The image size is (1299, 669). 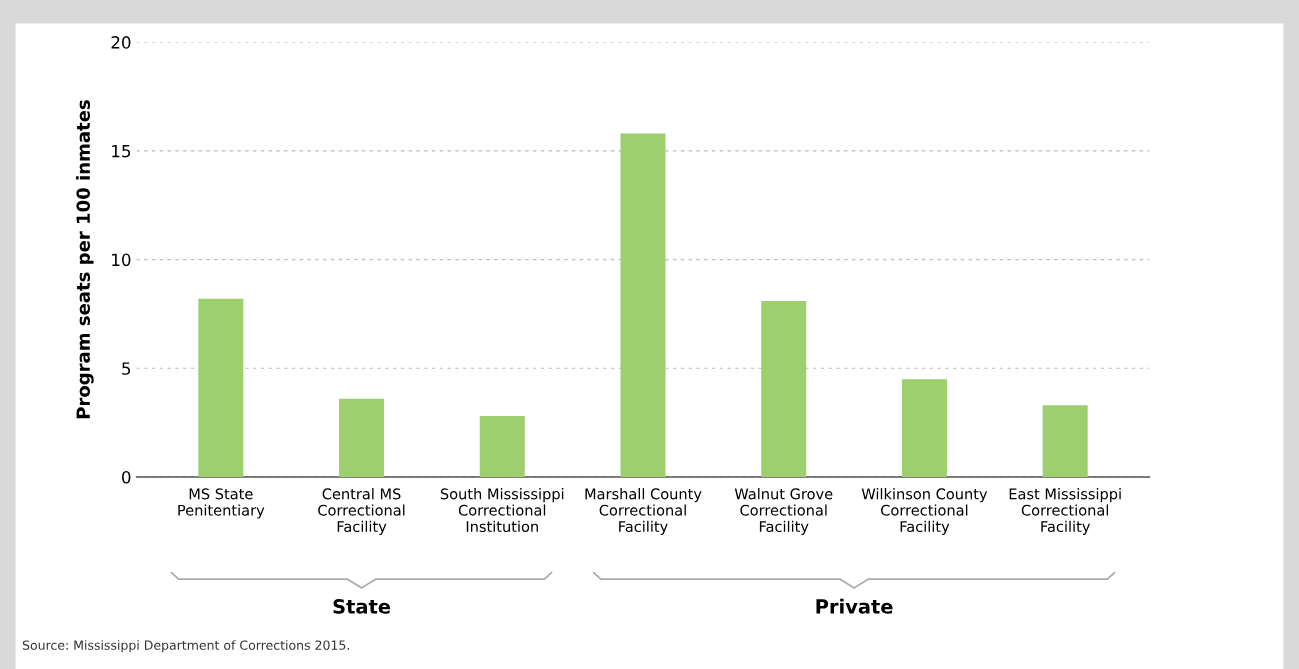 I want to click on y-tick-label: 15, so click(x=121, y=151).